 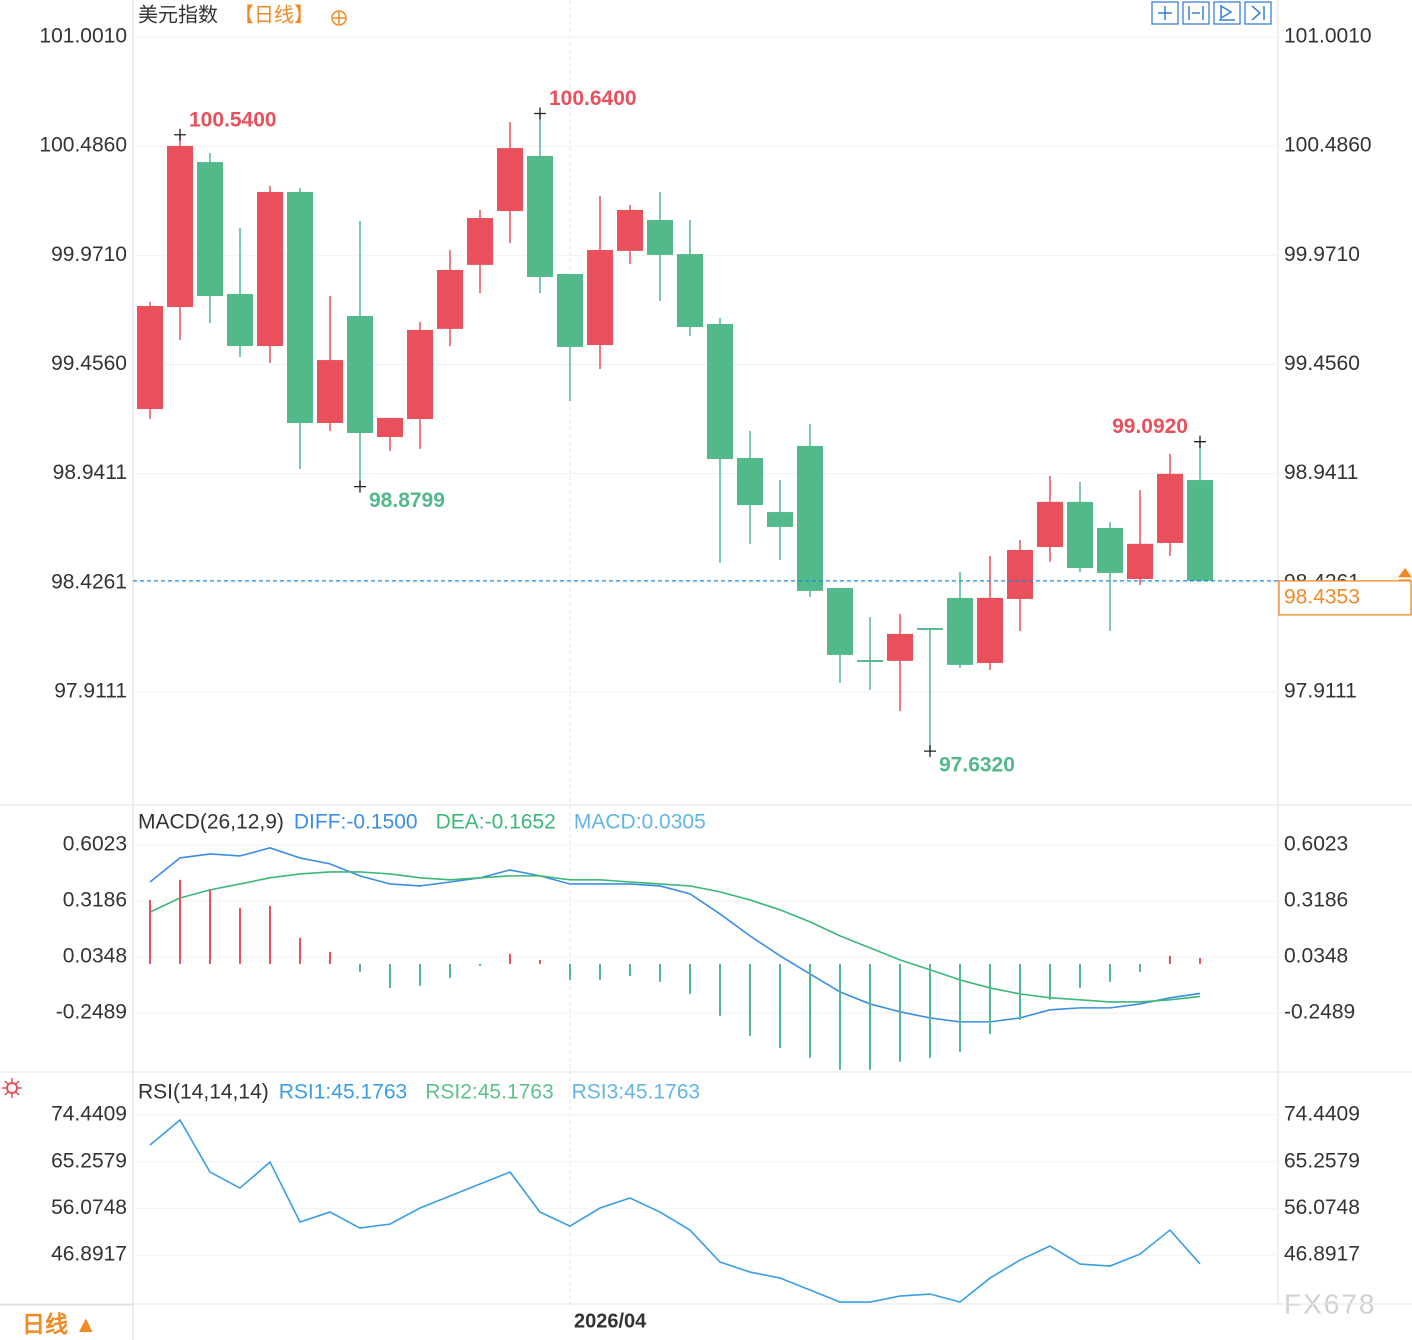 What do you see at coordinates (1165, 13) in the screenshot?
I see `tool-fit` at bounding box center [1165, 13].